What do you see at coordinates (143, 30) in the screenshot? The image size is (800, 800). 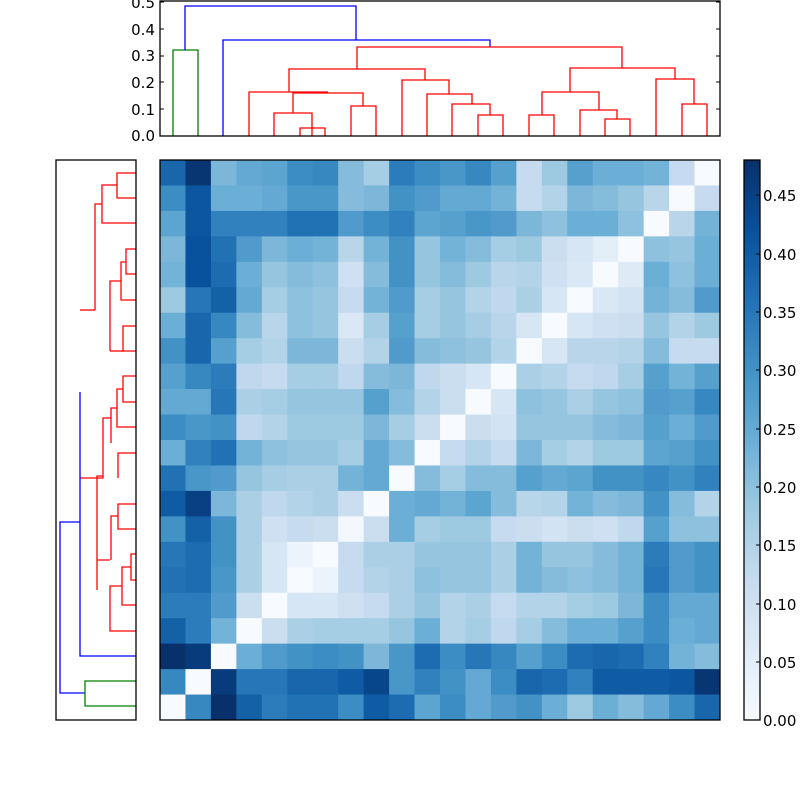 I see `ytick-label: 0.4` at bounding box center [143, 30].